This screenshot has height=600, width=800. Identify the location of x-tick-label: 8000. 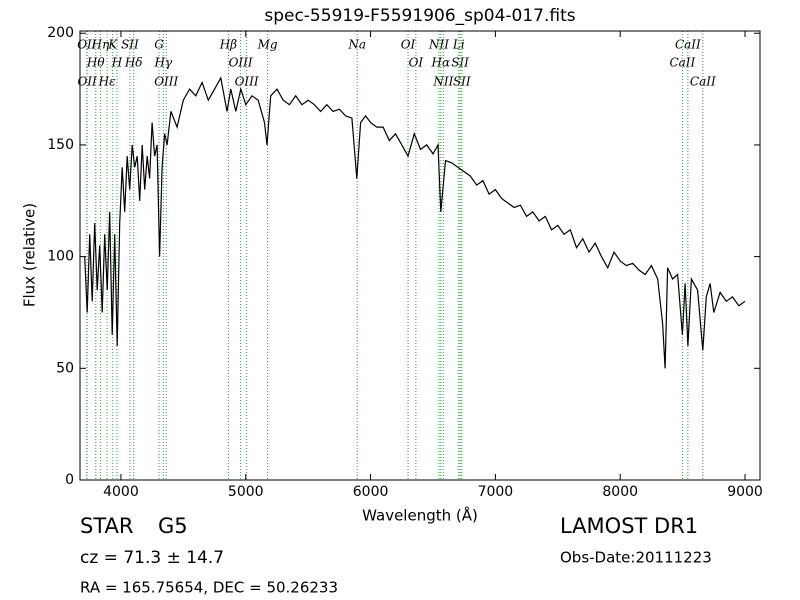
(620, 492).